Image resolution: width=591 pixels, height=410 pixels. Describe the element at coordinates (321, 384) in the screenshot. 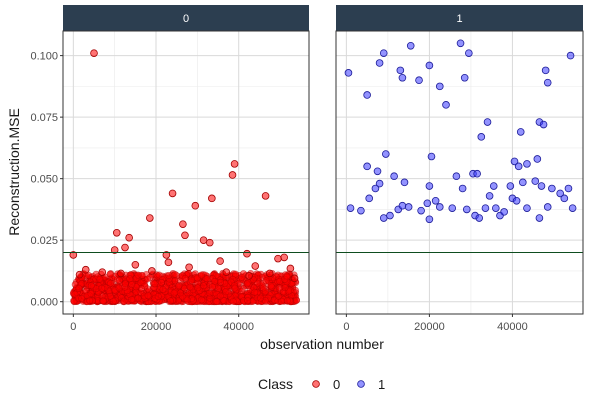

I see `legend: Class 0 1` at that location.